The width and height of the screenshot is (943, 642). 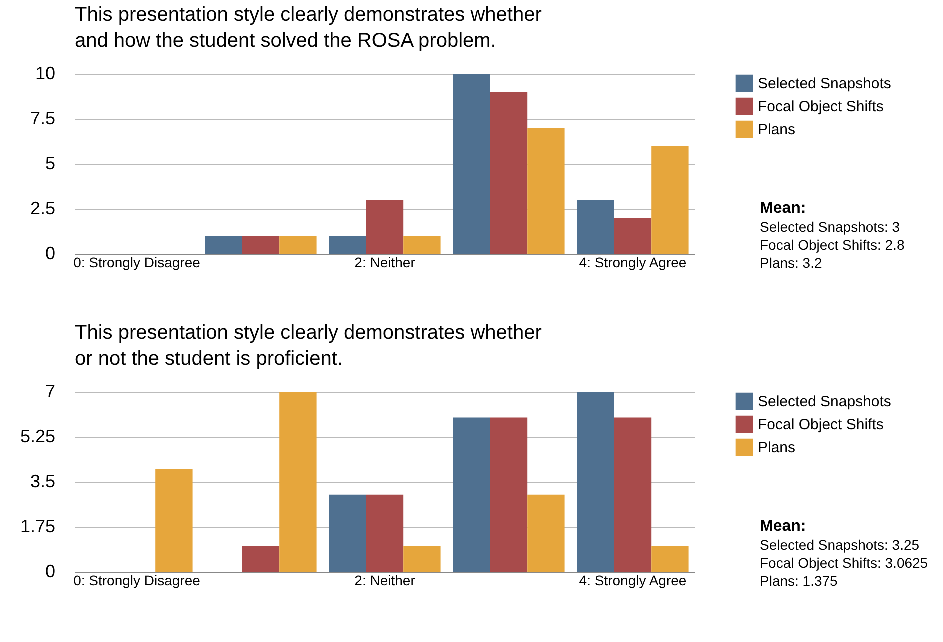 What do you see at coordinates (832, 245) in the screenshot?
I see `text: Focal Object Shifts: 2.8` at bounding box center [832, 245].